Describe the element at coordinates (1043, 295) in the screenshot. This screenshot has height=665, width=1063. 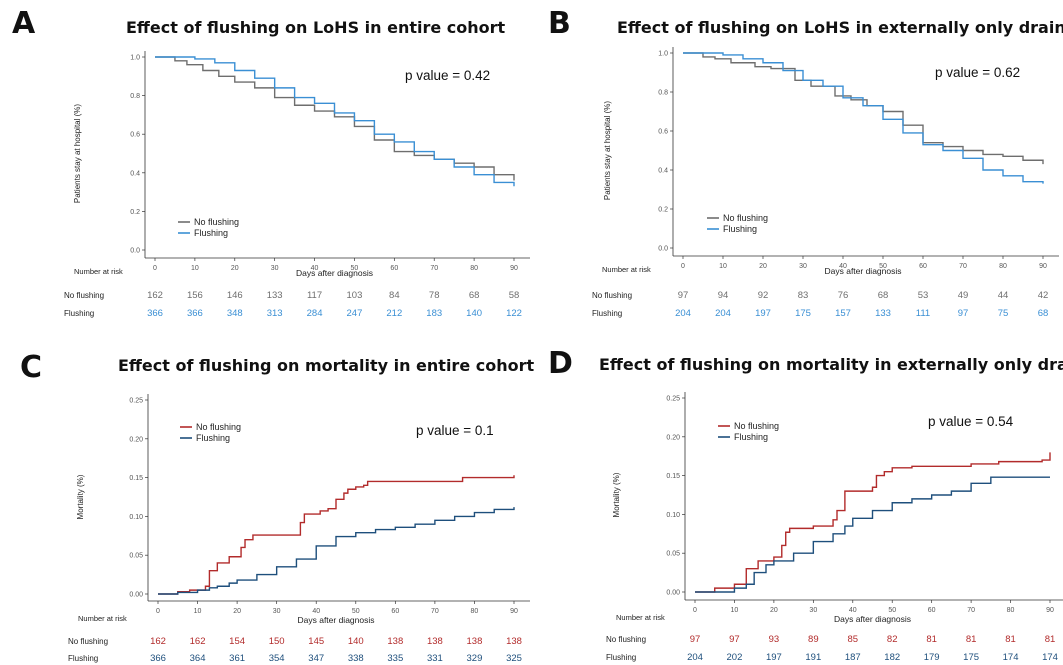
I see `risk-value-b-0: 42` at that location.